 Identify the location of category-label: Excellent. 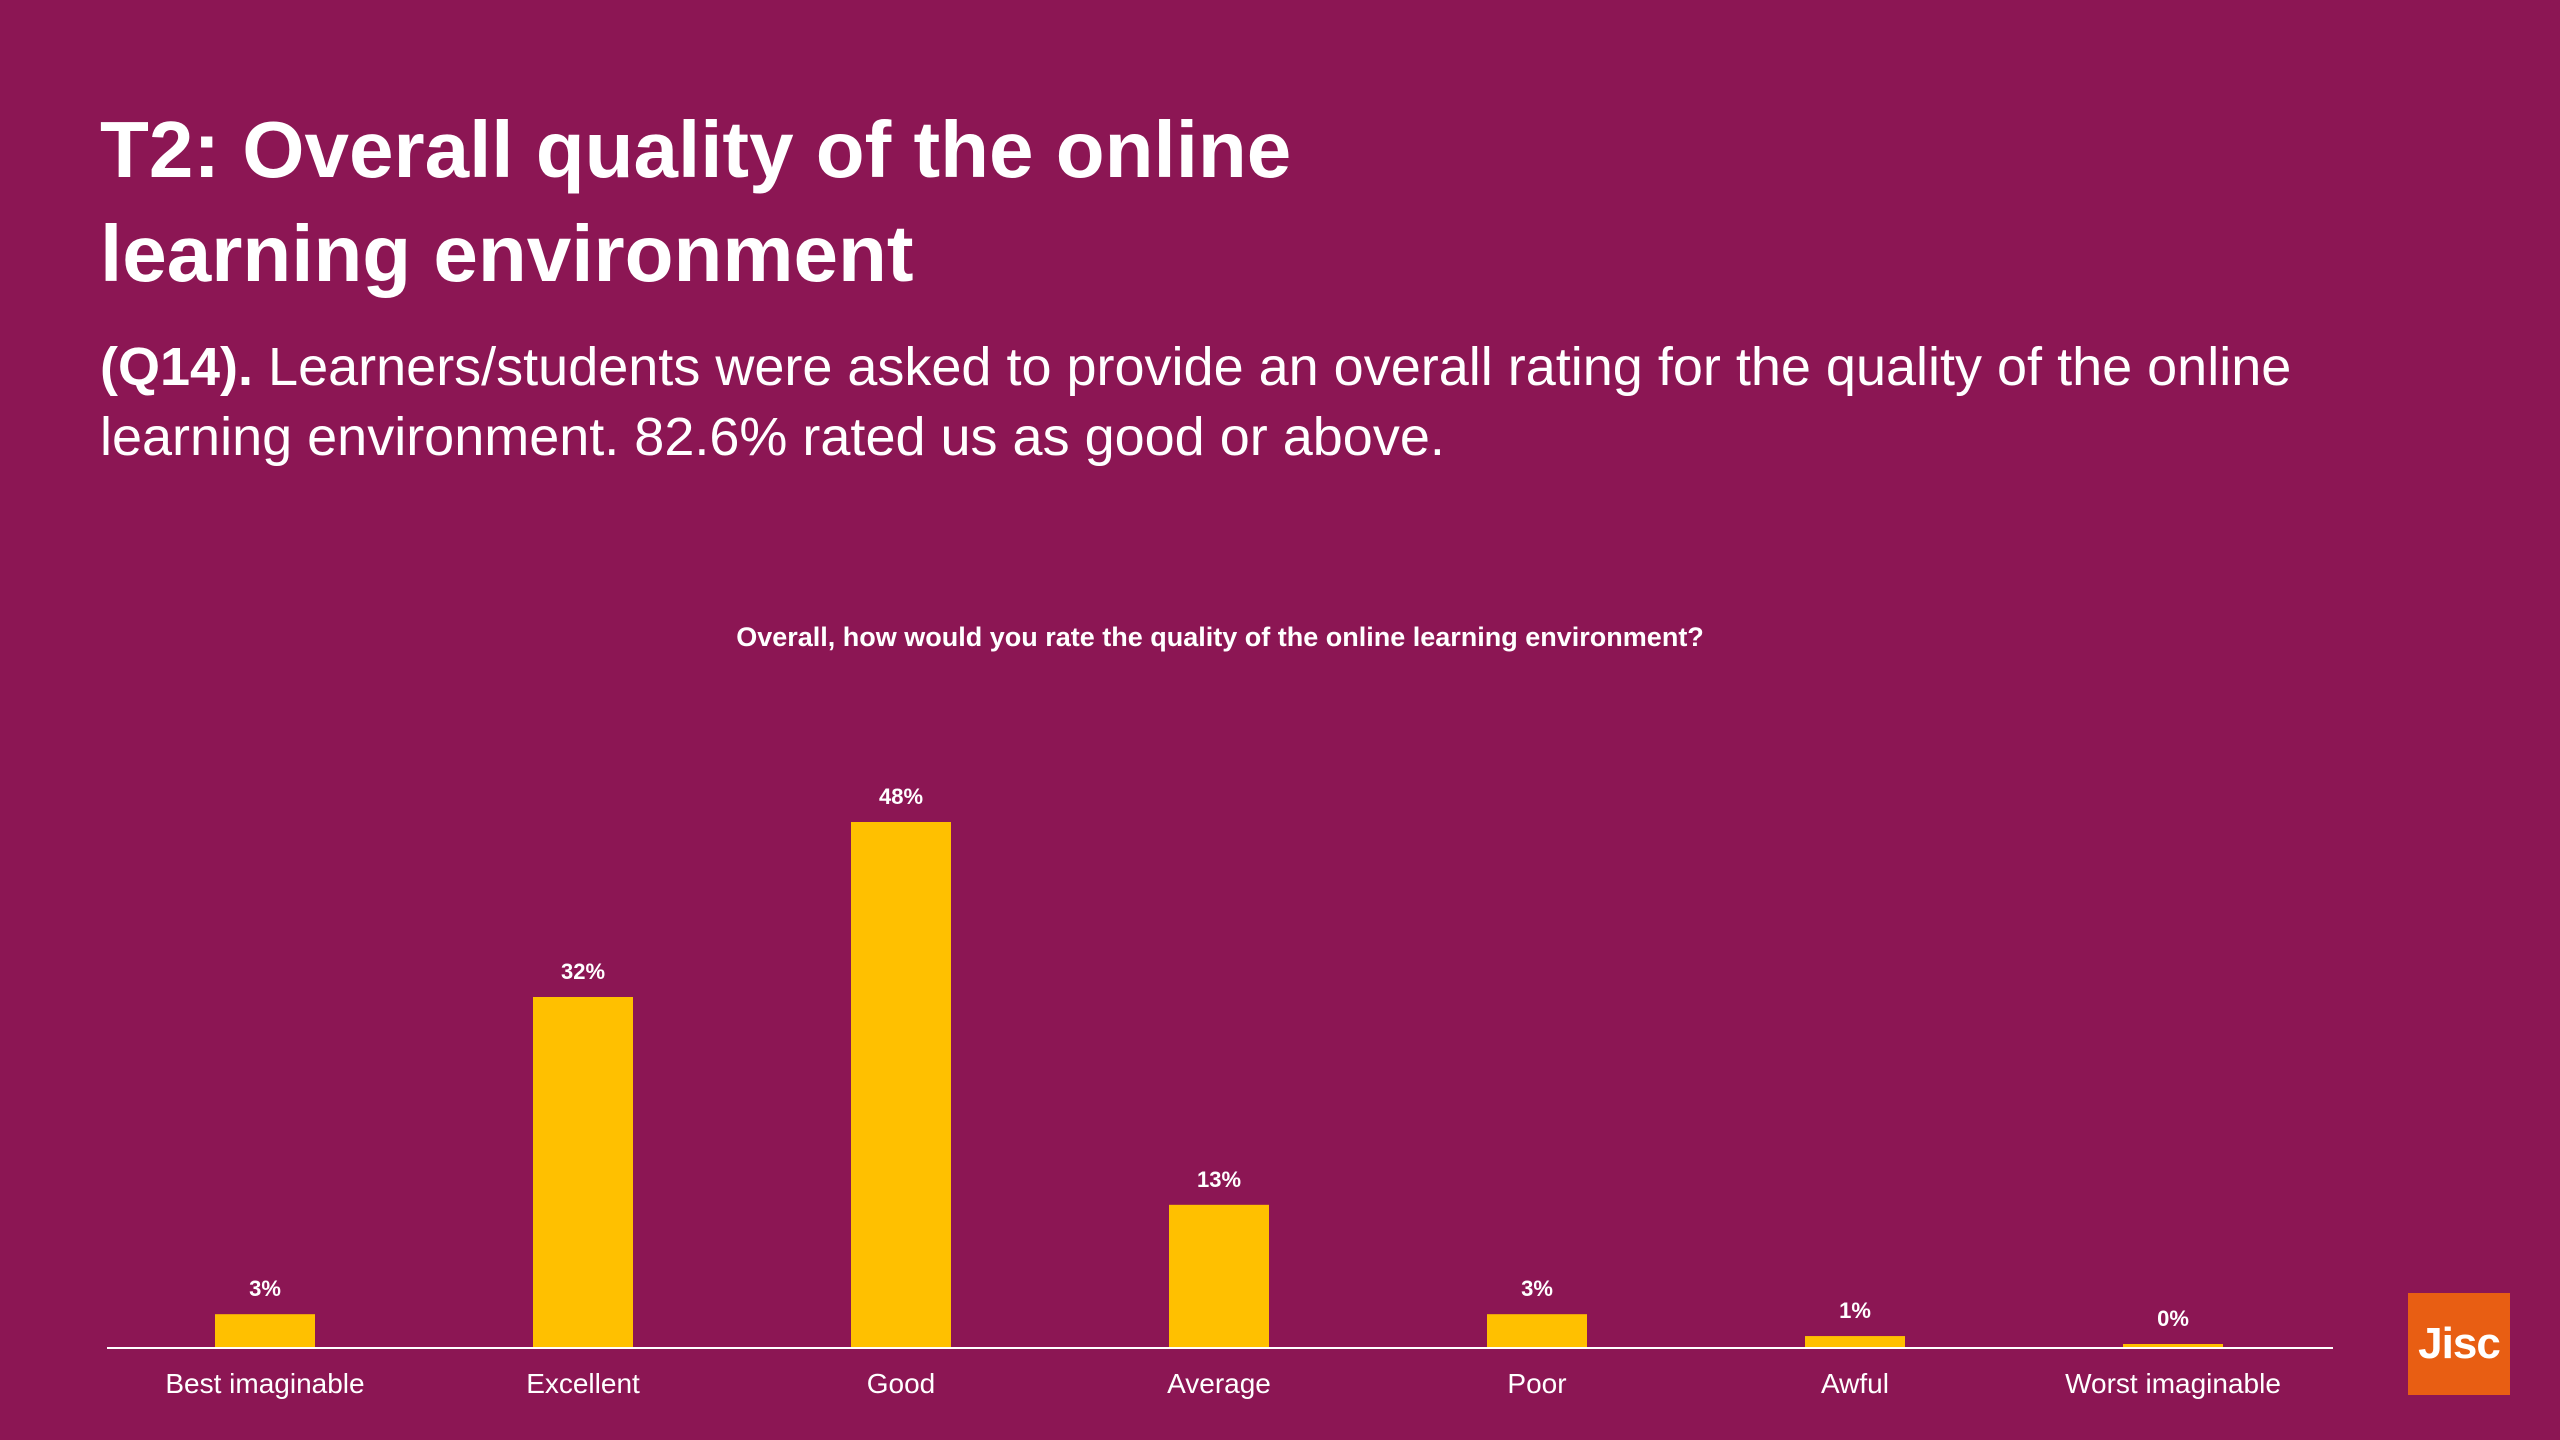
(583, 1383).